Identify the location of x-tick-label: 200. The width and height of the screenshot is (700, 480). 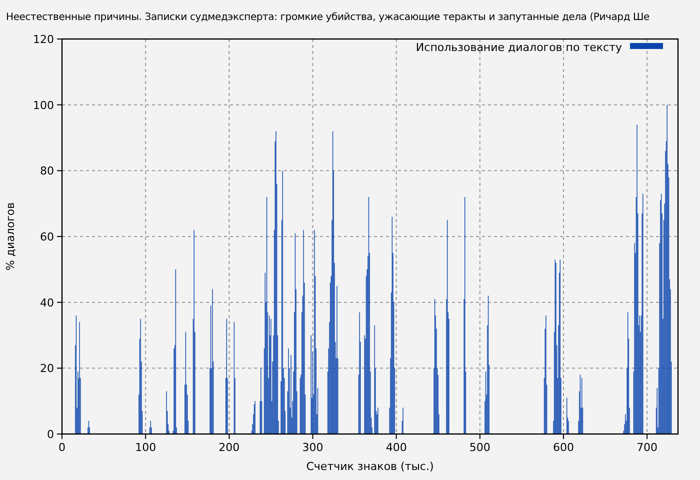
(229, 447).